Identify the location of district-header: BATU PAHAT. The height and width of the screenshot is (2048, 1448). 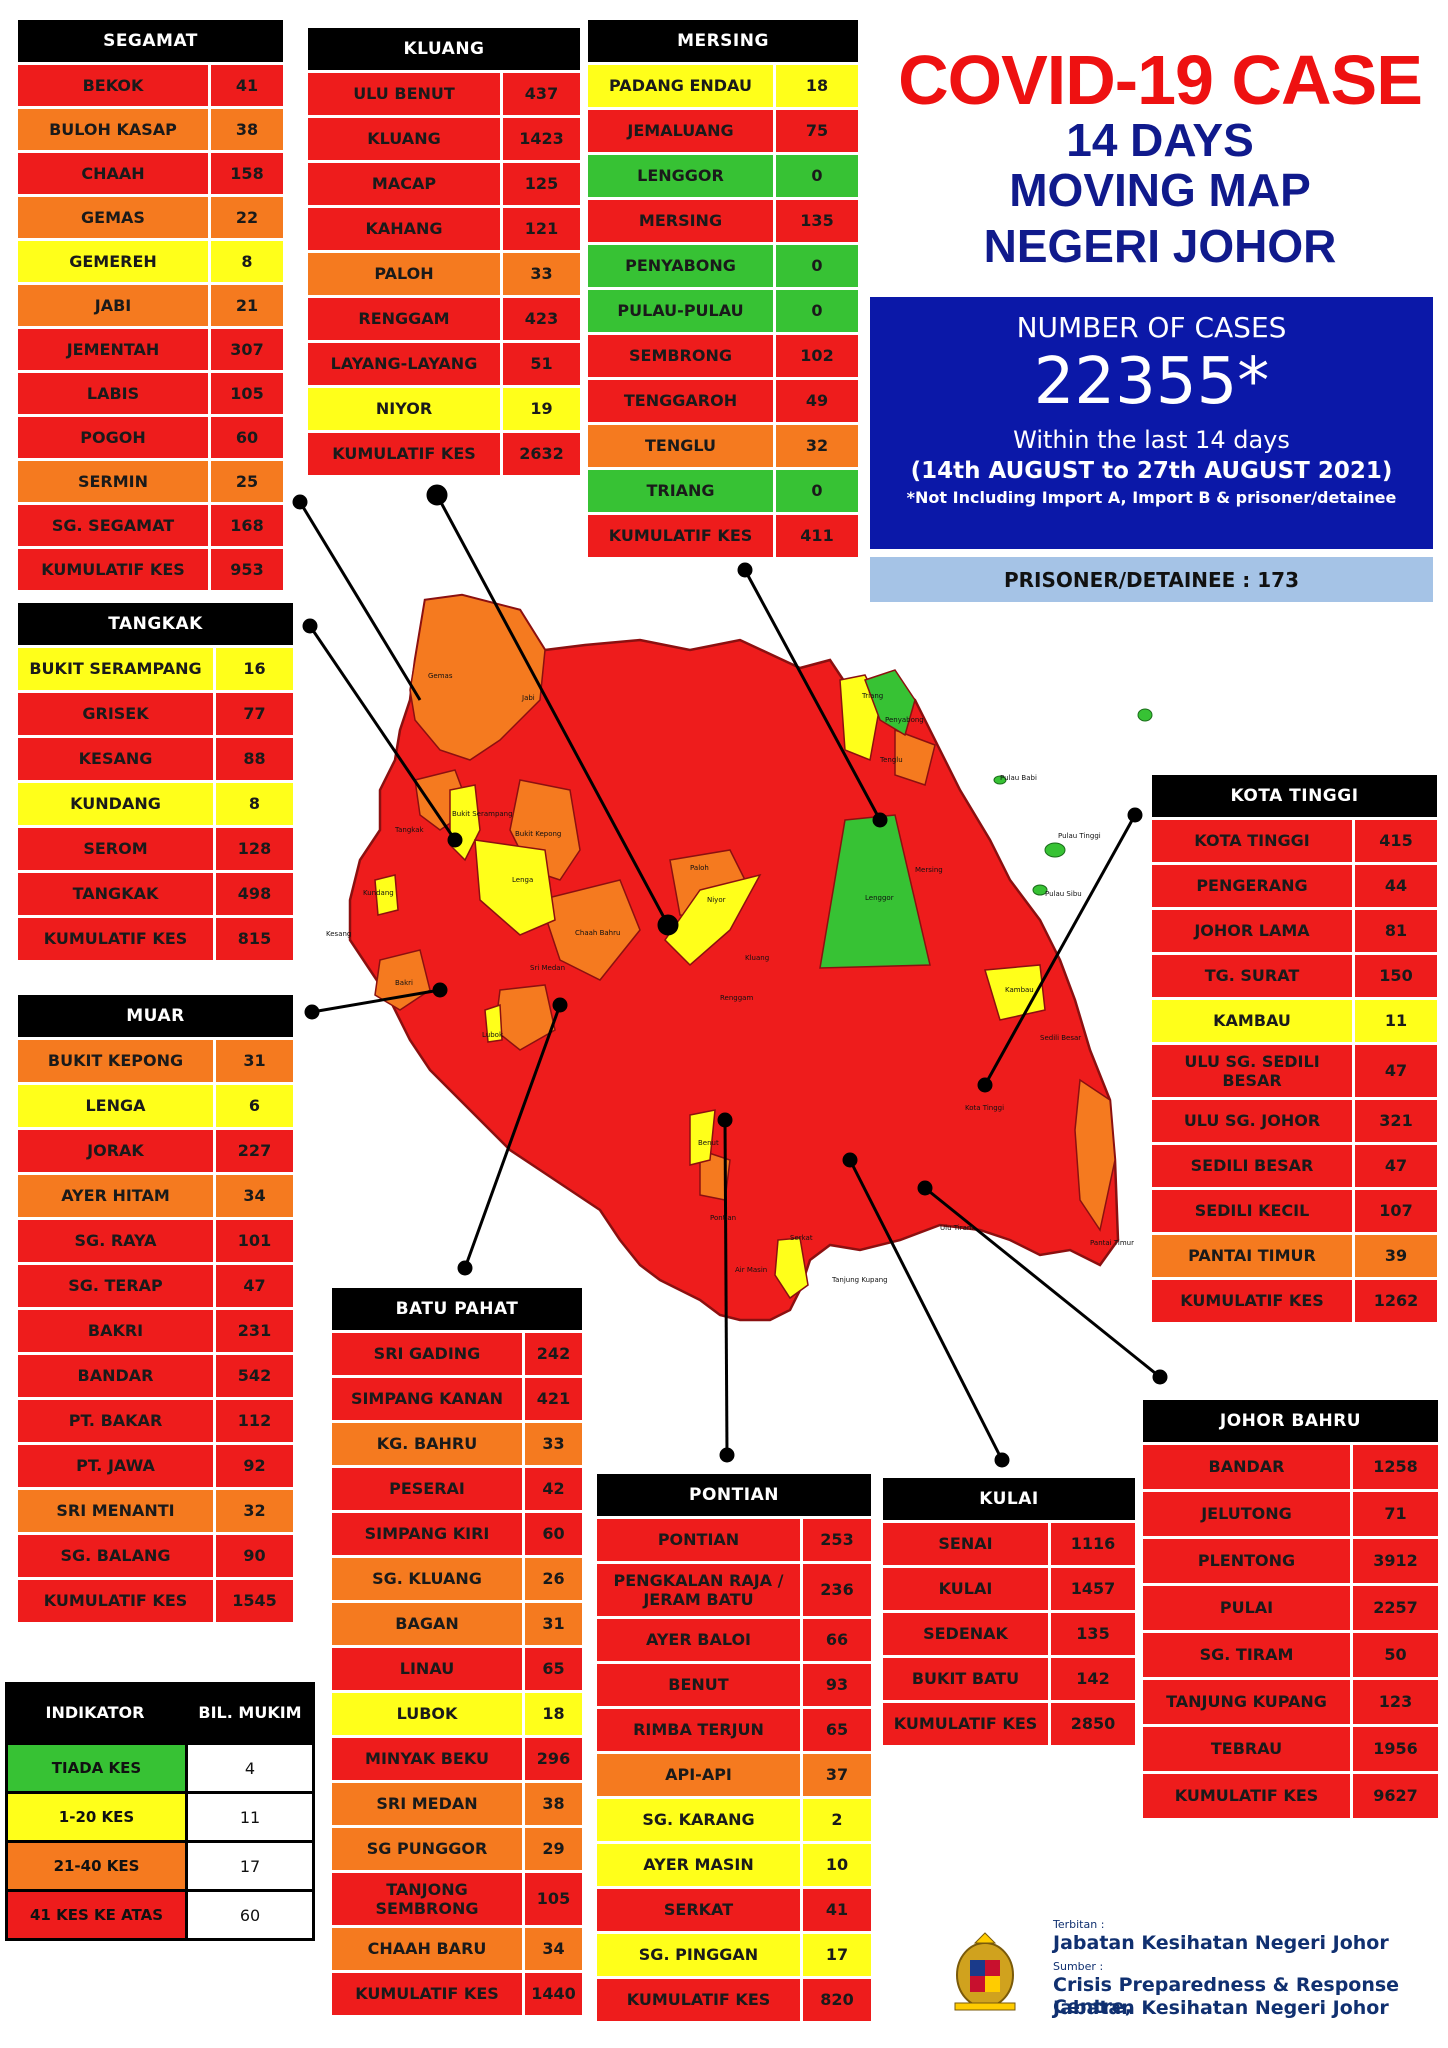
(457, 1309).